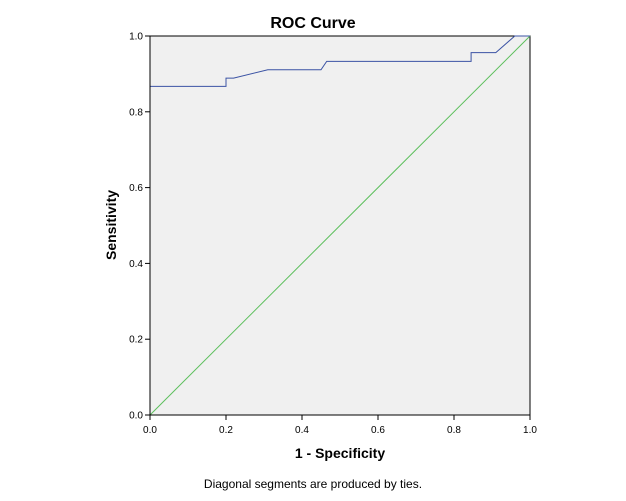  Describe the element at coordinates (302, 430) in the screenshot. I see `x-tick-label: 0.4` at that location.